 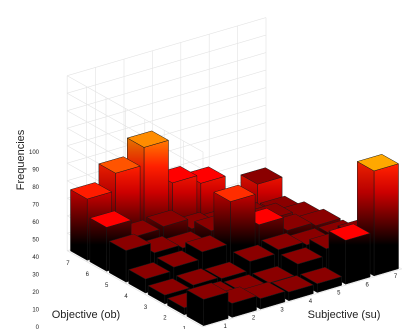 What do you see at coordinates (207, 304) in the screenshot?
I see `bar` at bounding box center [207, 304].